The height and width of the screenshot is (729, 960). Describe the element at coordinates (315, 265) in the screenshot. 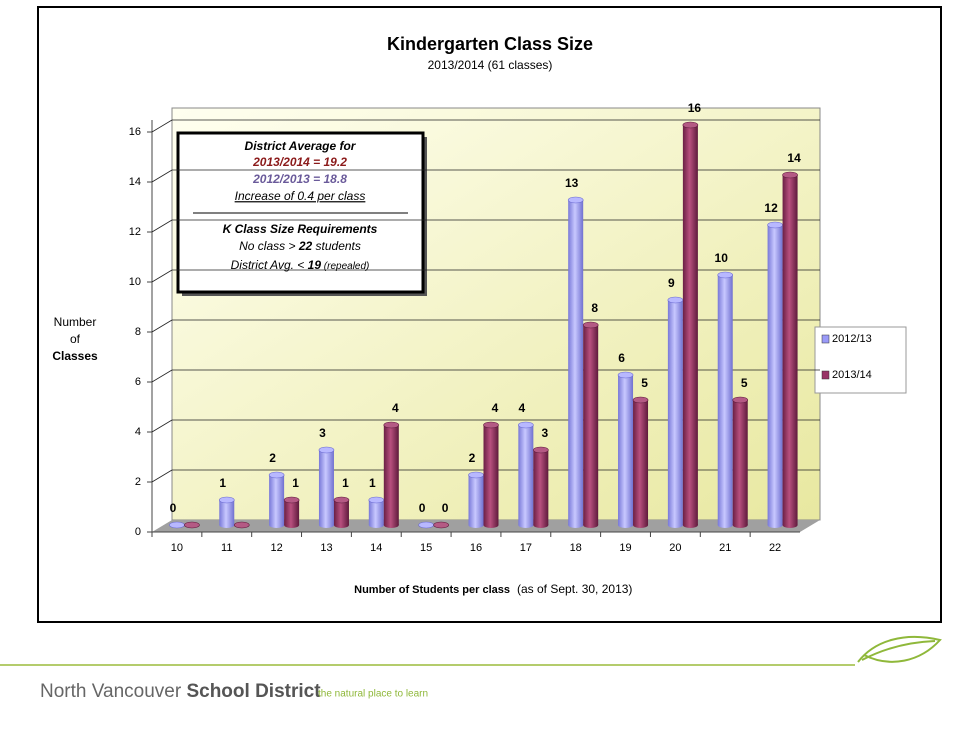

I see `annotation-req-part: 19` at that location.